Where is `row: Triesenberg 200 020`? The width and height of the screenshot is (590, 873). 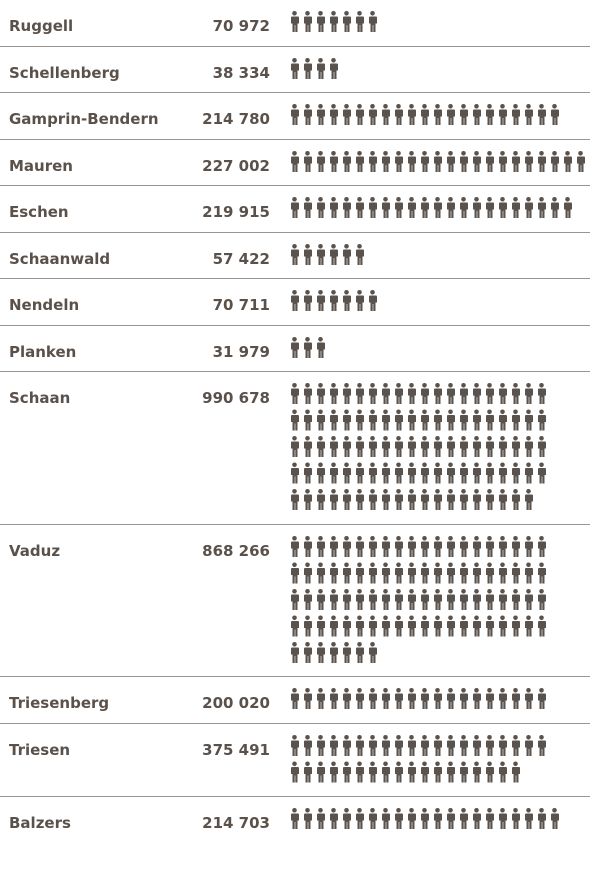 row: Triesenberg 200 020 is located at coordinates (295, 700).